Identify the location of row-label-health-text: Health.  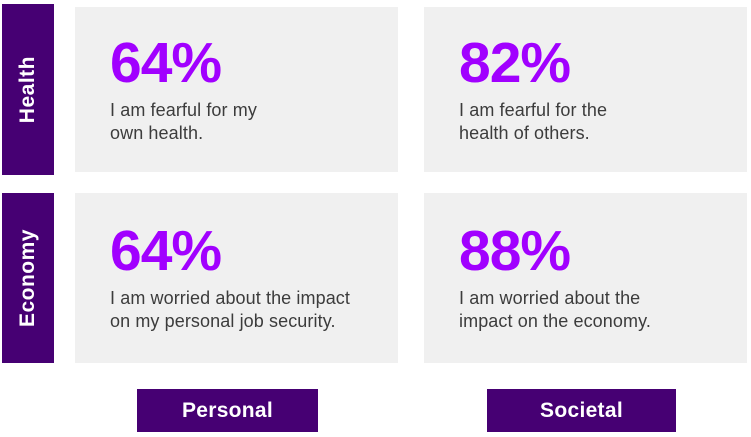
(27, 89).